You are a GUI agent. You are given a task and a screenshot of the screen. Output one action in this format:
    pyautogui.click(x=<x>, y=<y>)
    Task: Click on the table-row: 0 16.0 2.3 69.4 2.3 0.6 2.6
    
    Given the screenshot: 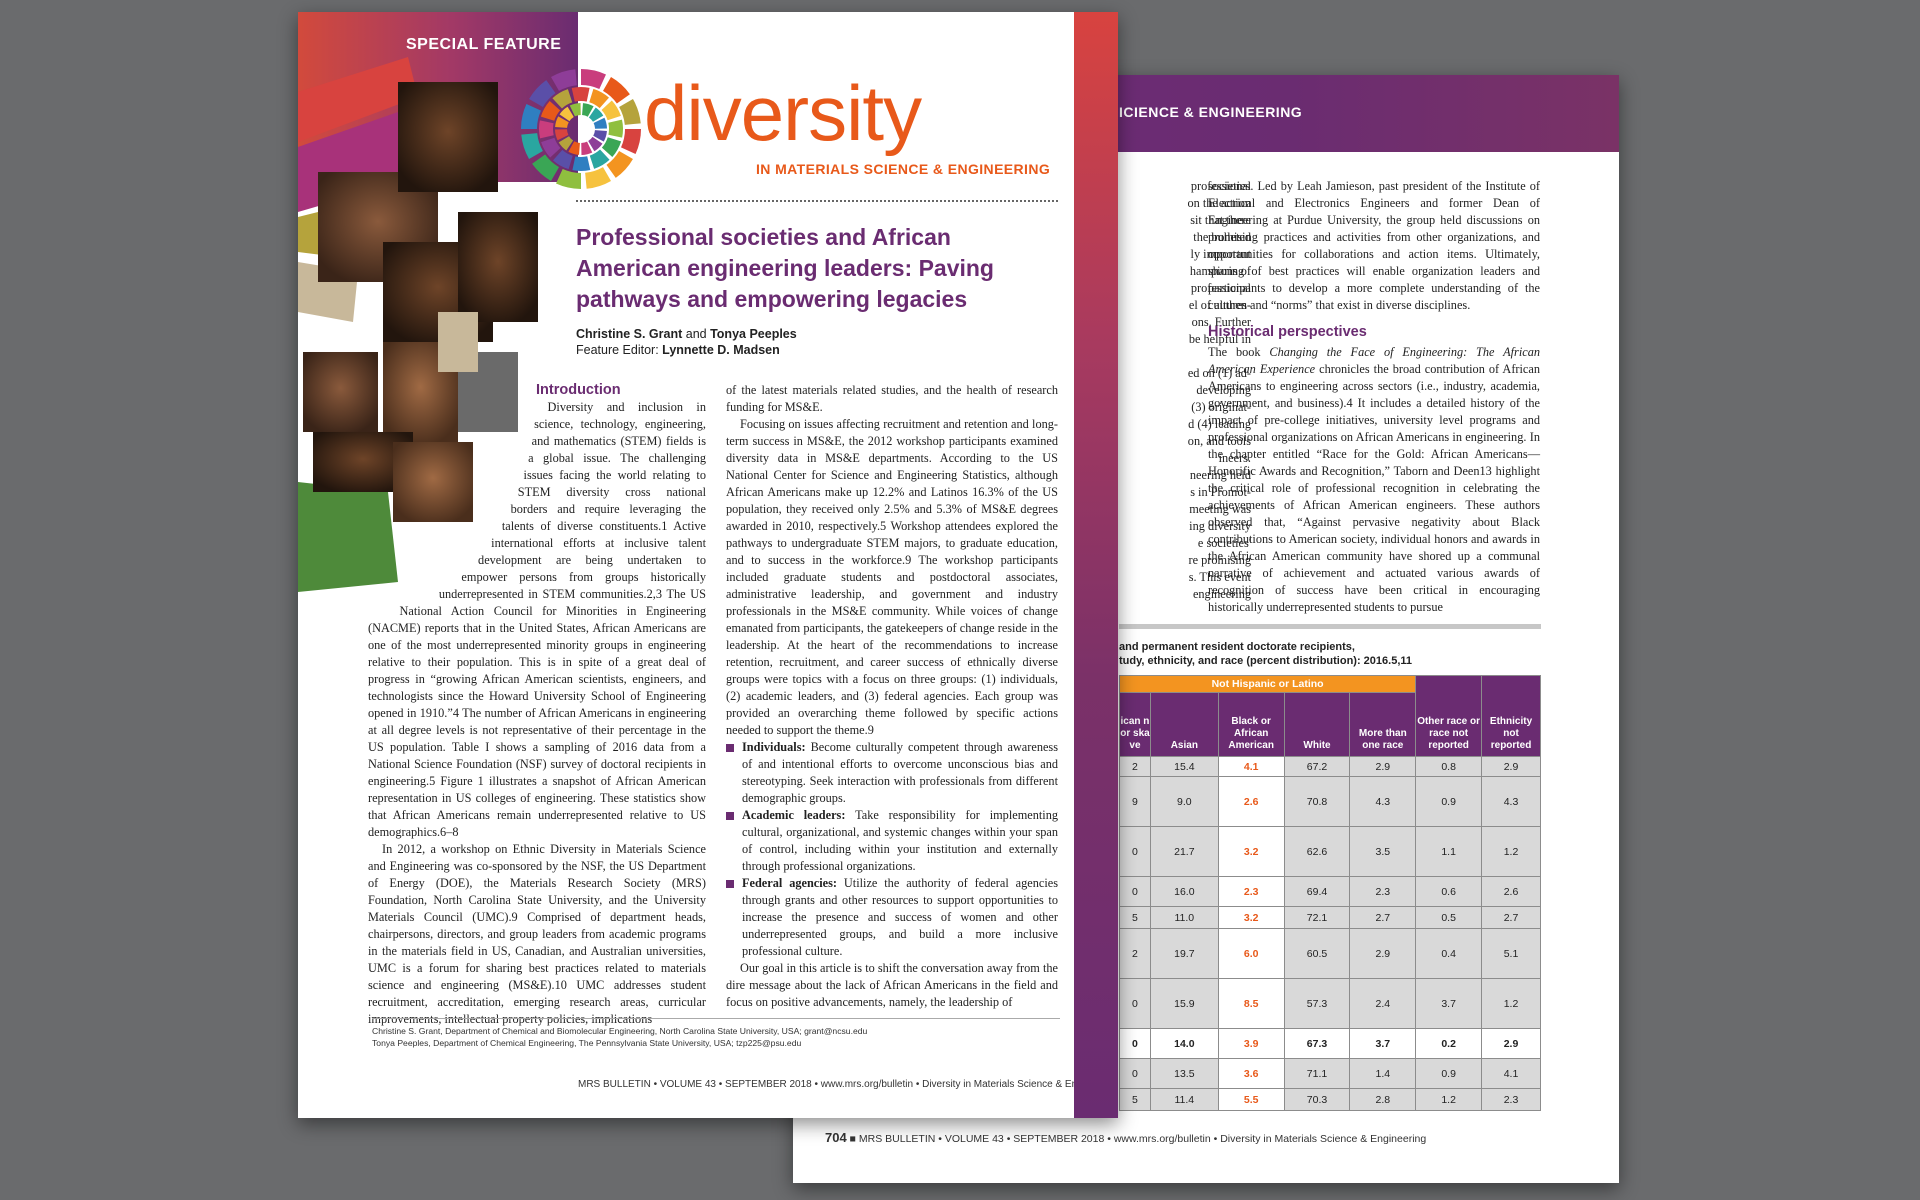 What is the action you would take?
    pyautogui.click(x=1330, y=891)
    